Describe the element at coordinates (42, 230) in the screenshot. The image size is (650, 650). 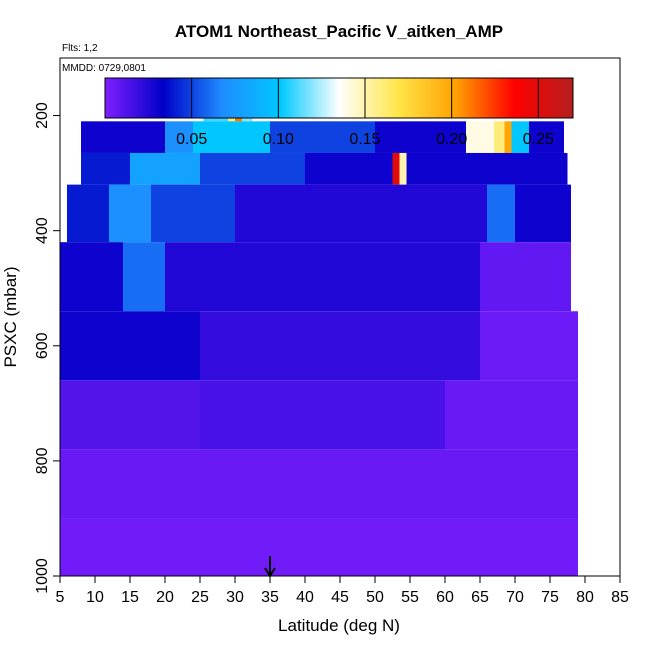
I see `y-tick-label: 400` at that location.